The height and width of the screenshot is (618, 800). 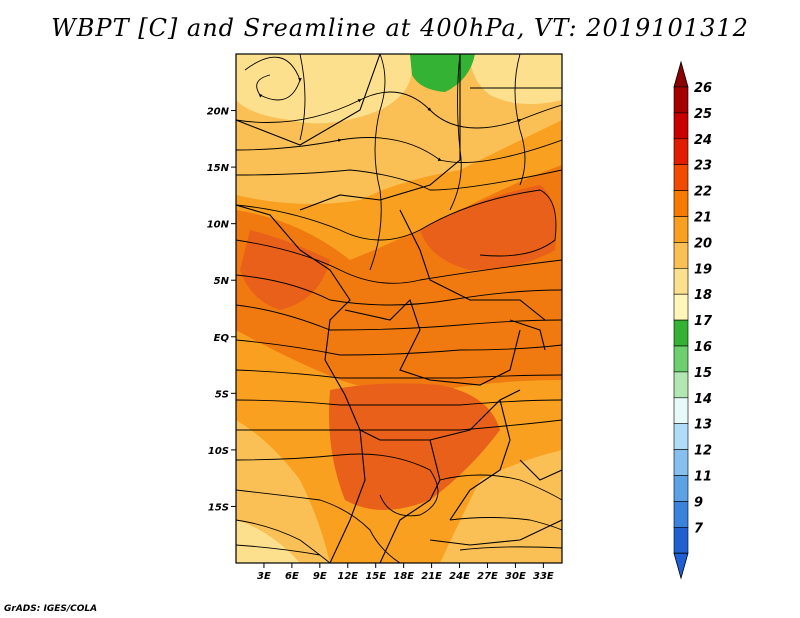 I want to click on colorbar: 26 25 24 23 22 21 20 19 18 17 16 15 14 13 12 11 9 7, so click(x=693, y=320).